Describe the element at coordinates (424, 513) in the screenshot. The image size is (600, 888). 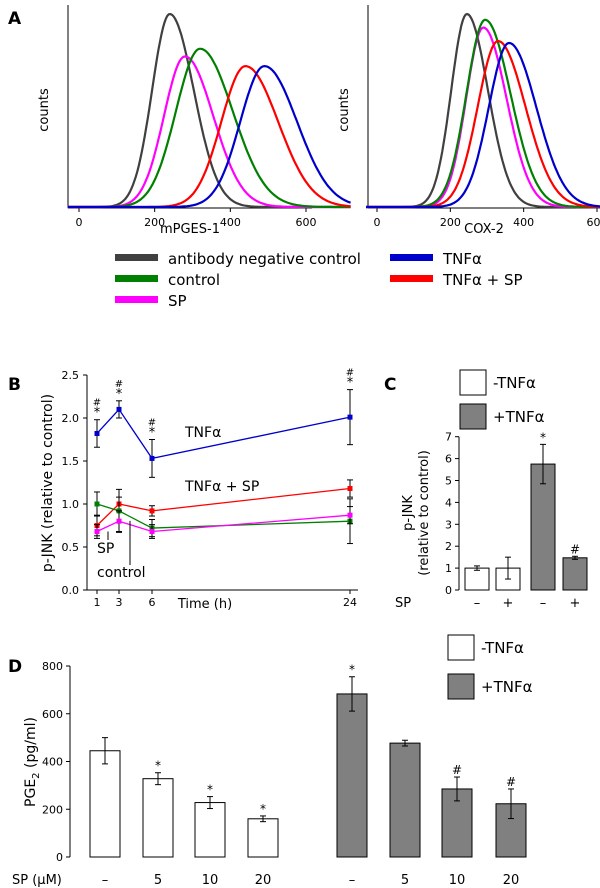
I see `y-axis-label-line2: (relative to control)` at that location.